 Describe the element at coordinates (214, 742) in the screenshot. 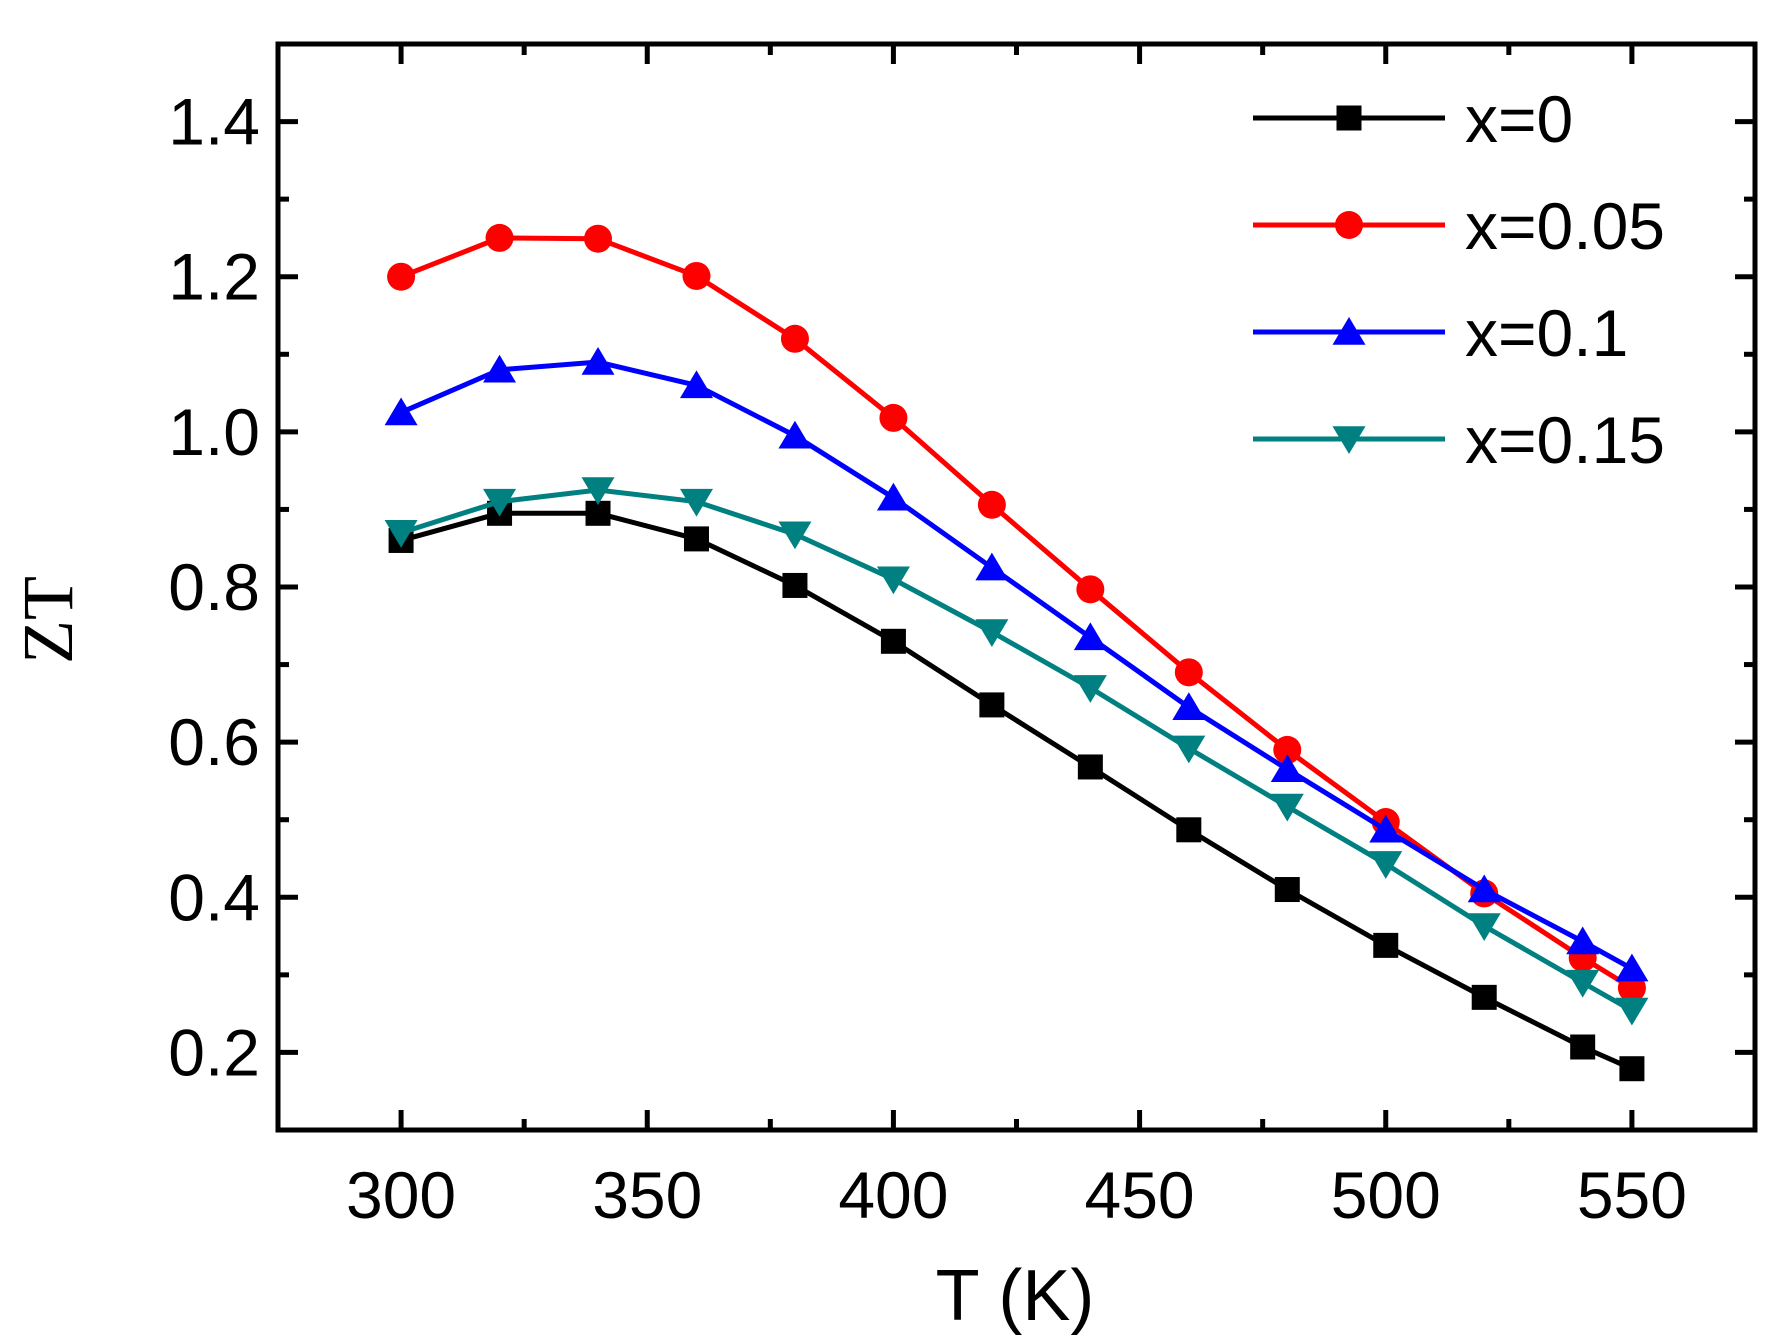

I see `y-tick-label: 0.6` at that location.